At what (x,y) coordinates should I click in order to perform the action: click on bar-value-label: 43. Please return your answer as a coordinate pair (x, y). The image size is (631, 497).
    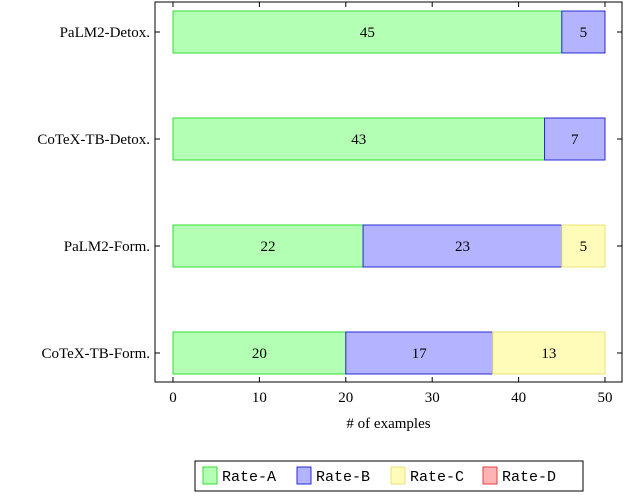
    Looking at the image, I should click on (358, 140).